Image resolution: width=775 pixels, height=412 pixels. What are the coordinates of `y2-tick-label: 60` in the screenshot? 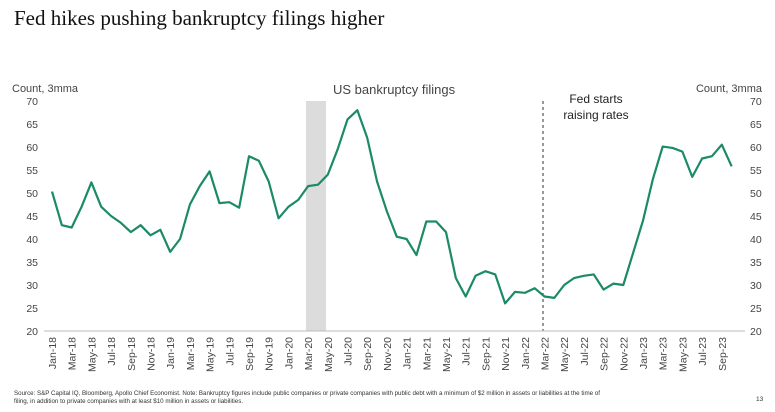 It's located at (756, 148).